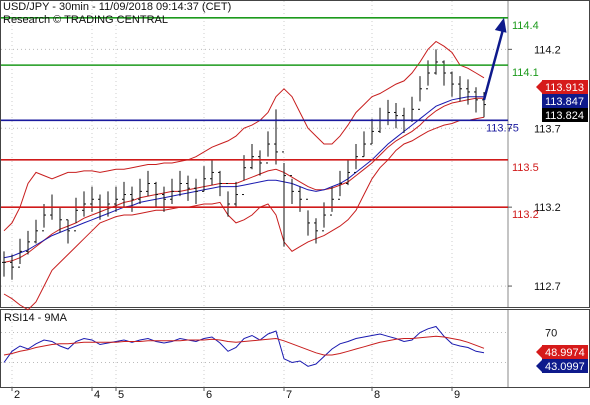 This screenshot has width=590, height=405. Describe the element at coordinates (502, 128) in the screenshot. I see `level-label-113.75: 113.75` at that location.